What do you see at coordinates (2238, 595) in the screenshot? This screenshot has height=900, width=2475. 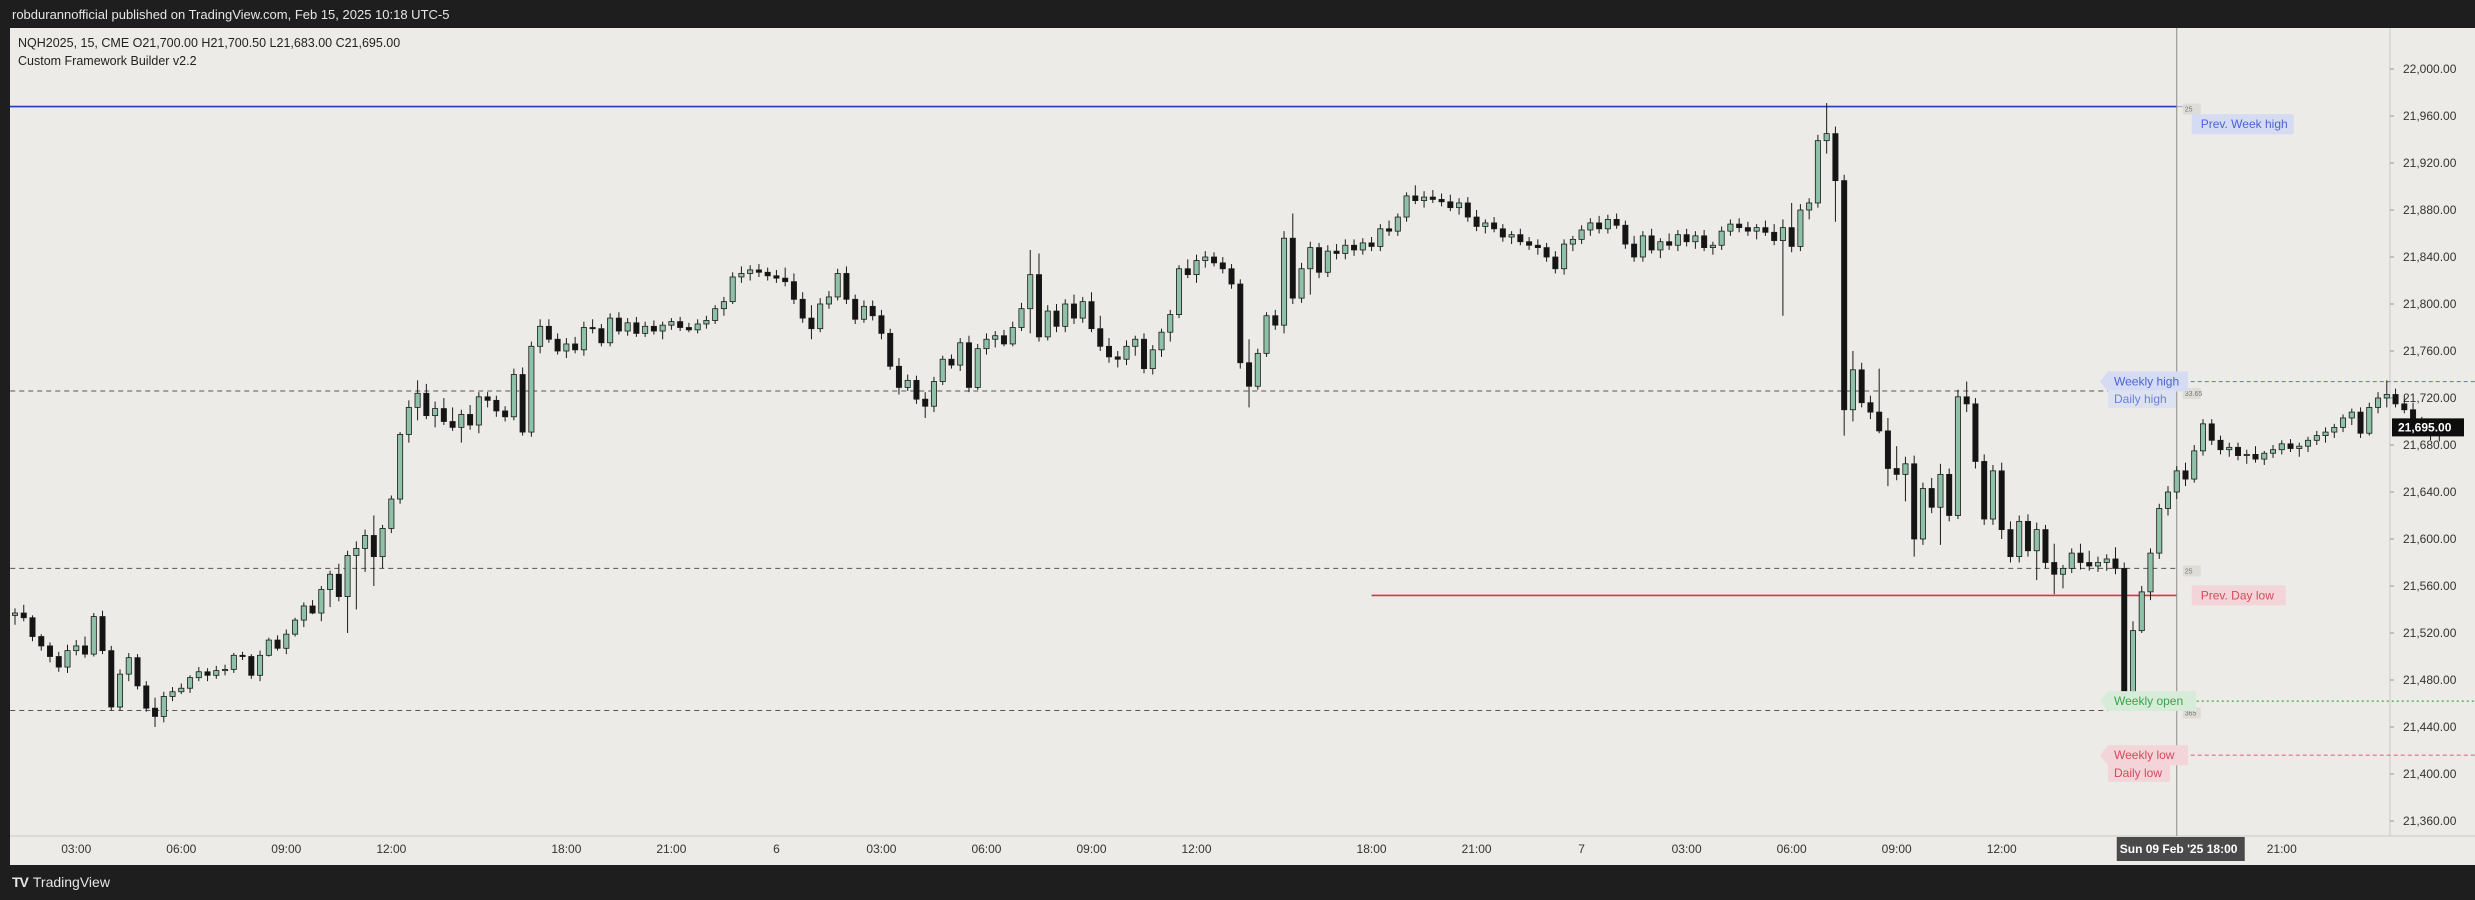 I see `level-label-box` at bounding box center [2238, 595].